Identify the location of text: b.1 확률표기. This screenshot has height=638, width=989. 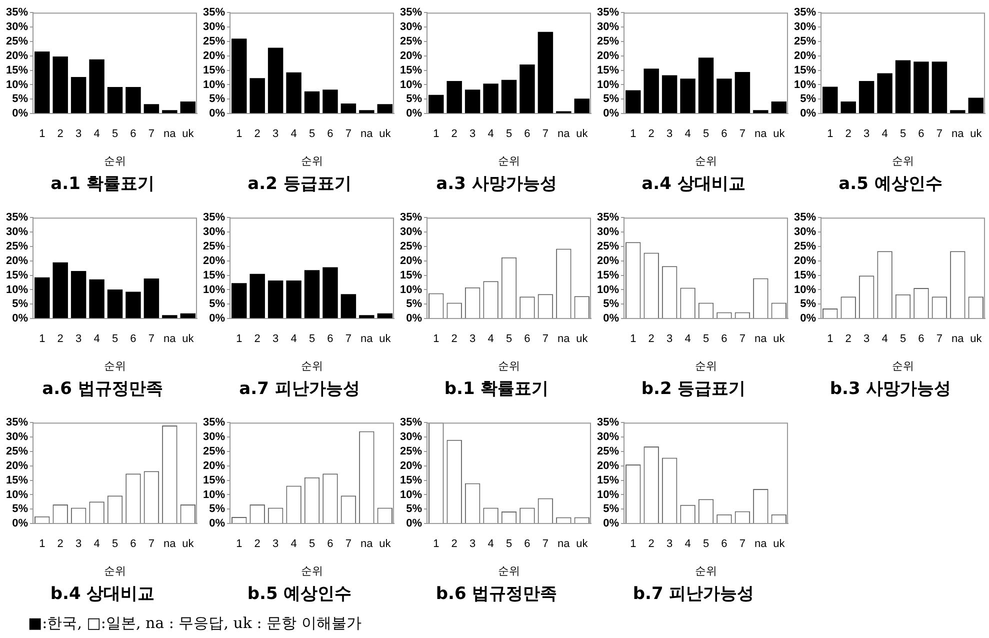
(496, 389).